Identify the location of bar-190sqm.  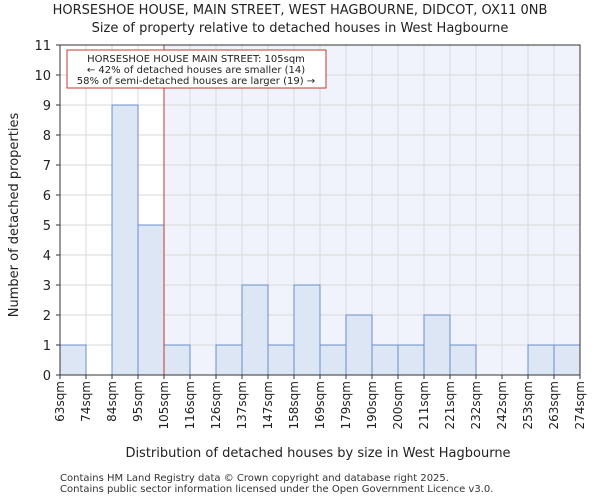
(385, 360).